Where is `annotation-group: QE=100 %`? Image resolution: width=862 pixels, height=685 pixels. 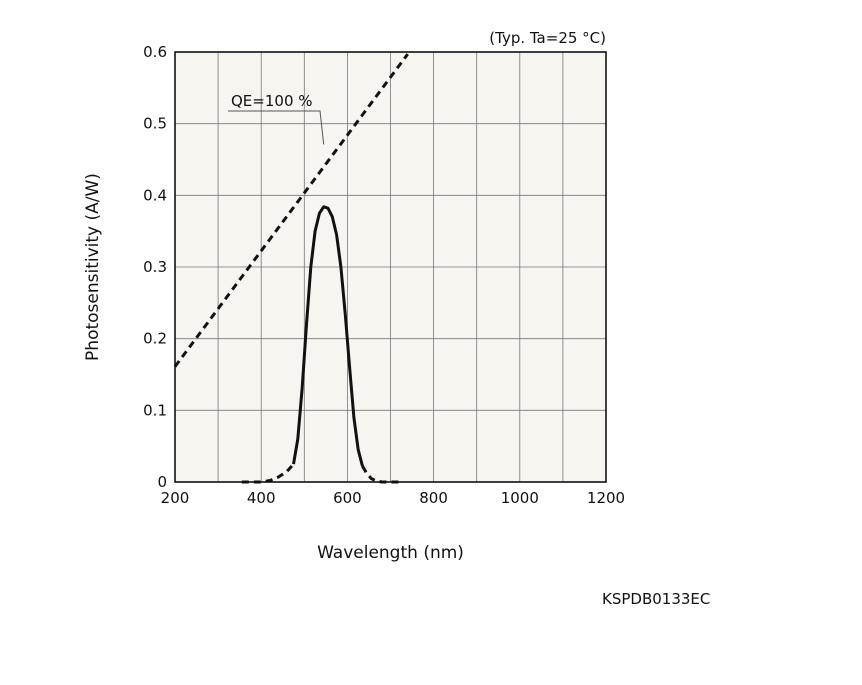
annotation-group: QE=100 % is located at coordinates (276, 118).